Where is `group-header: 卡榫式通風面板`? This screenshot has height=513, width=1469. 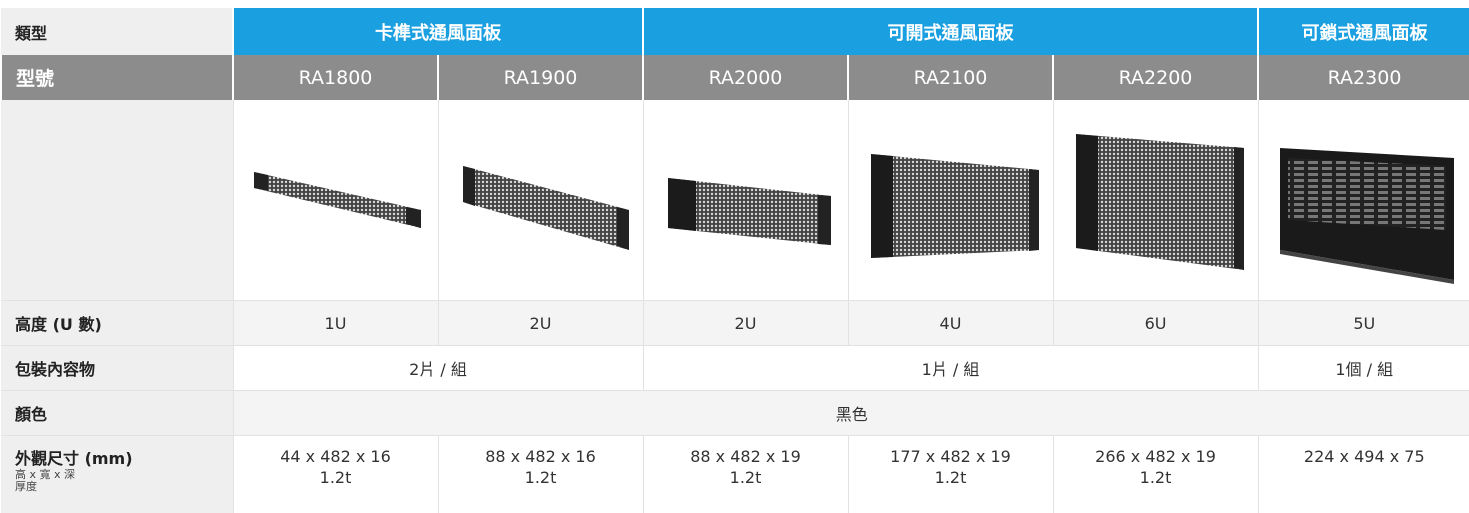
group-header: 卡榫式通風面板 is located at coordinates (437, 31).